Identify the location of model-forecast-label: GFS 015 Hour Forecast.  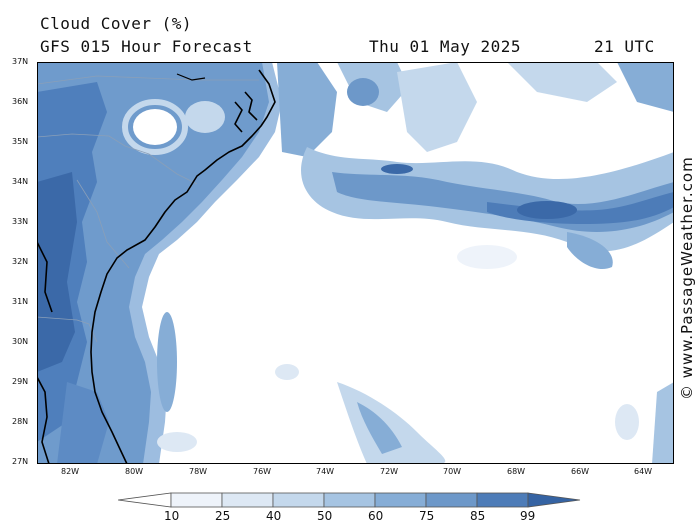
(146, 46).